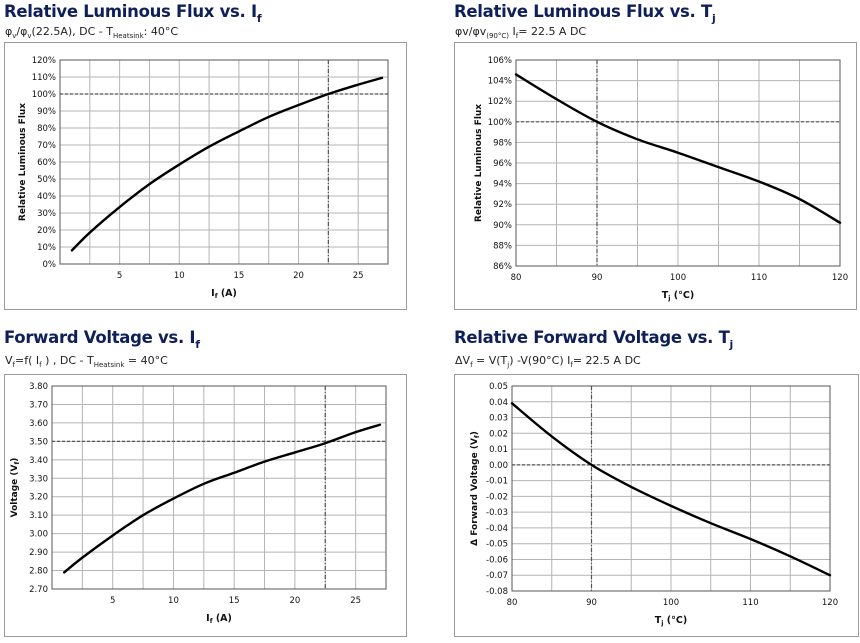 The width and height of the screenshot is (860, 643). I want to click on chart-subtitle: φv/φv(22.5A), DC - THeatsink: 40°C, so click(92, 32).